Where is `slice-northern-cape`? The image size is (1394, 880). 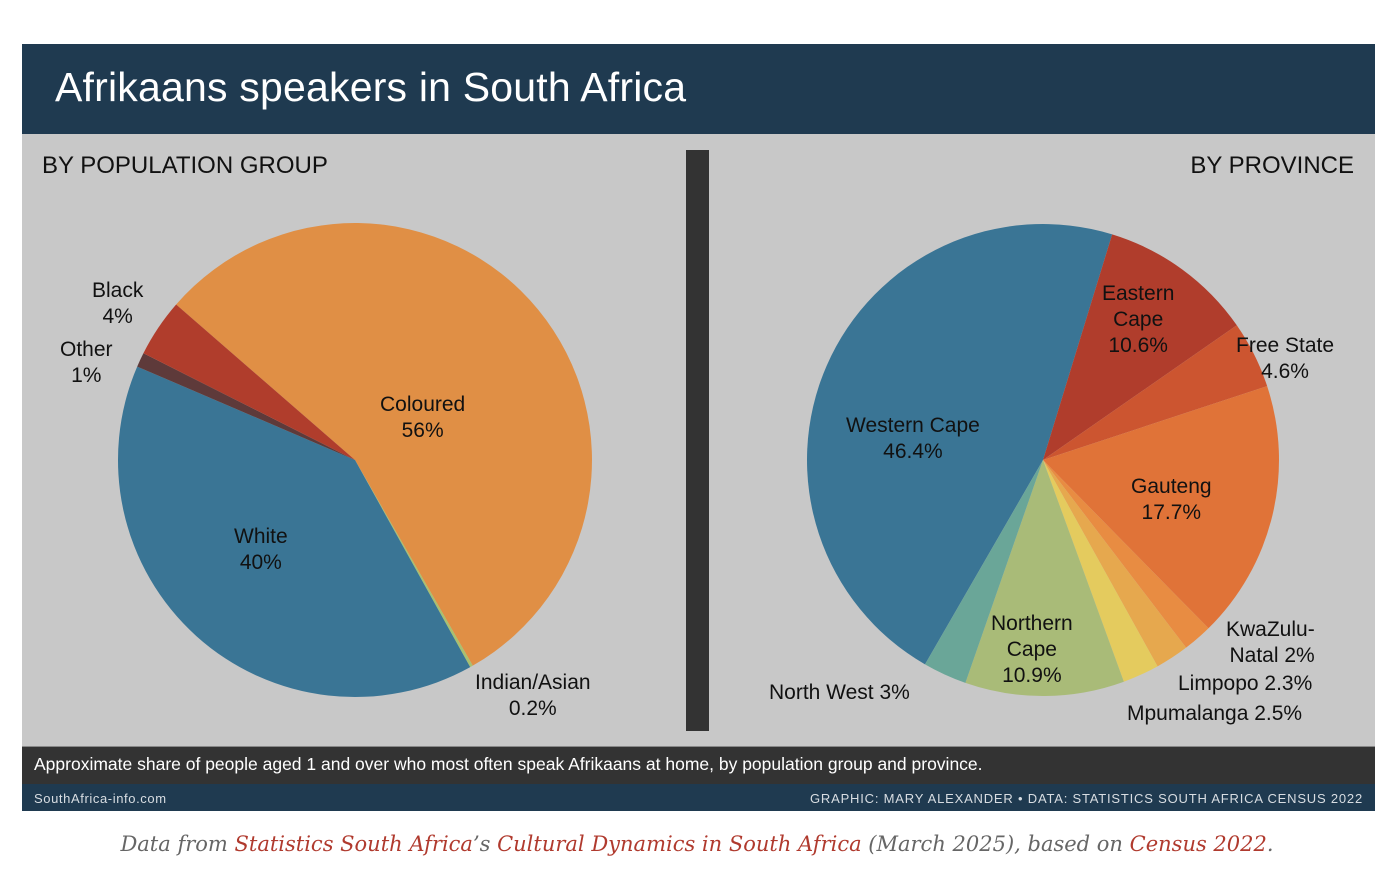
slice-northern-cape is located at coordinates (1044, 578).